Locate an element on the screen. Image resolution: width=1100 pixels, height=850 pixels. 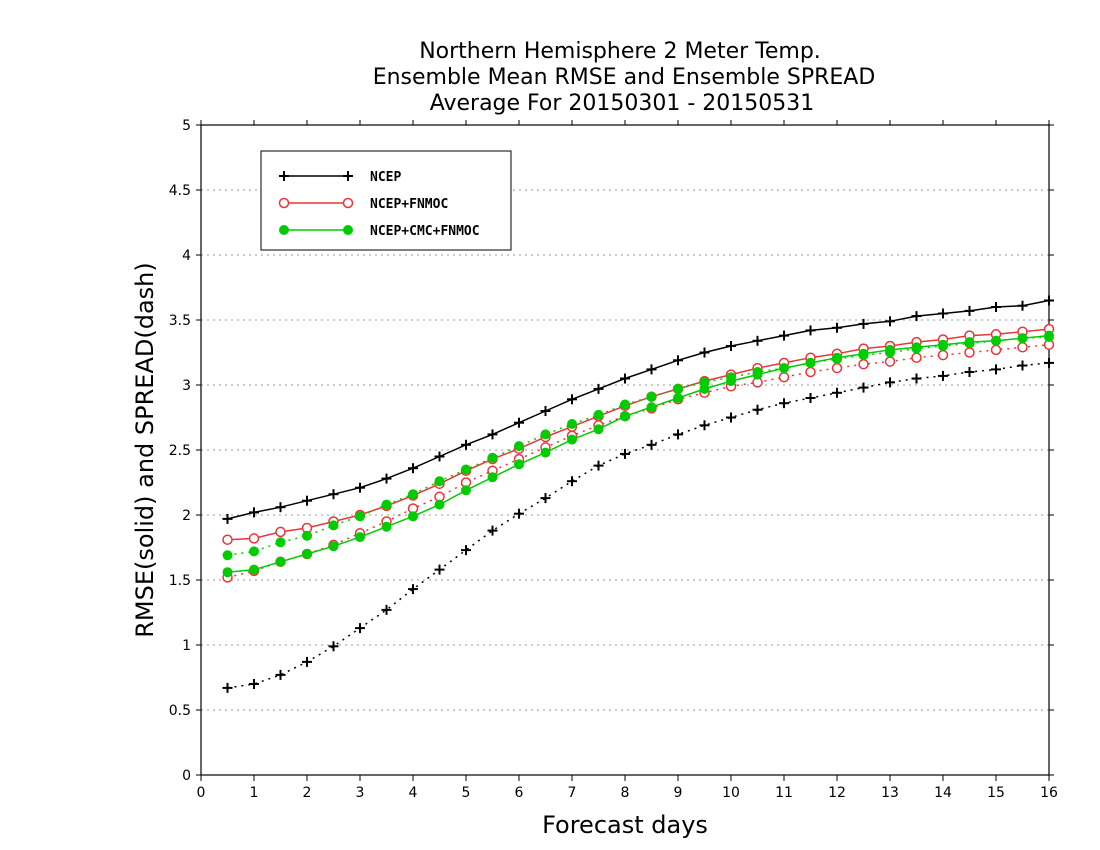
y-tick-label: 4.5 is located at coordinates (180, 191).